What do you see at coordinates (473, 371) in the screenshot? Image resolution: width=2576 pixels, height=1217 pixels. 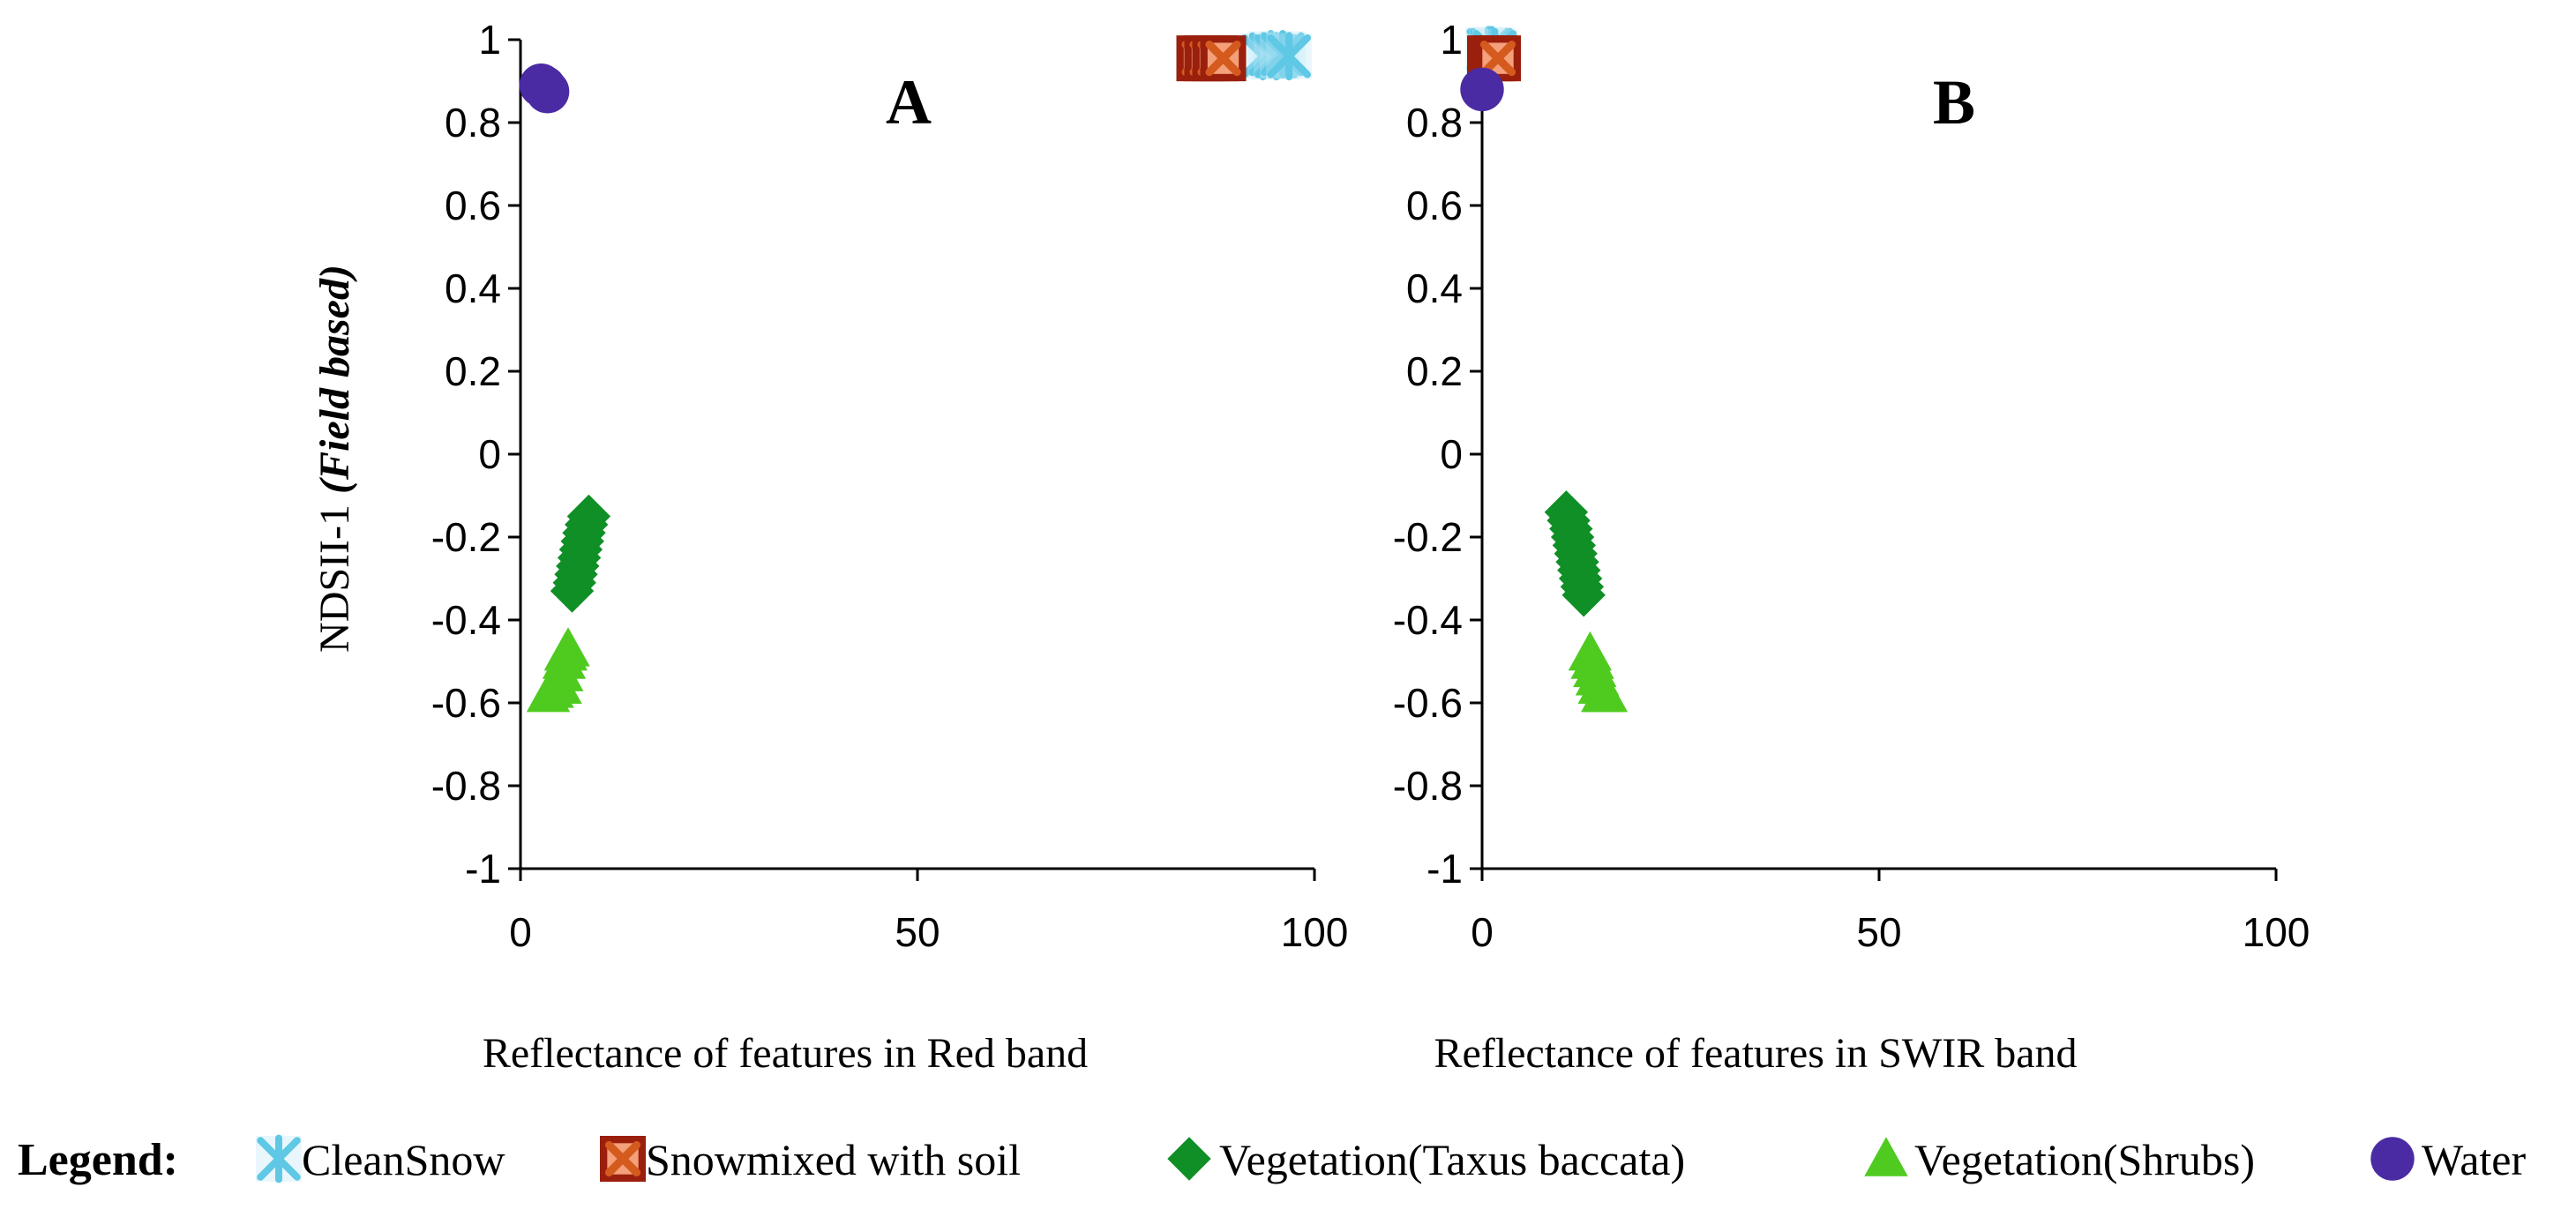 I see `panel-a-y-tick-label: 0.2` at bounding box center [473, 371].